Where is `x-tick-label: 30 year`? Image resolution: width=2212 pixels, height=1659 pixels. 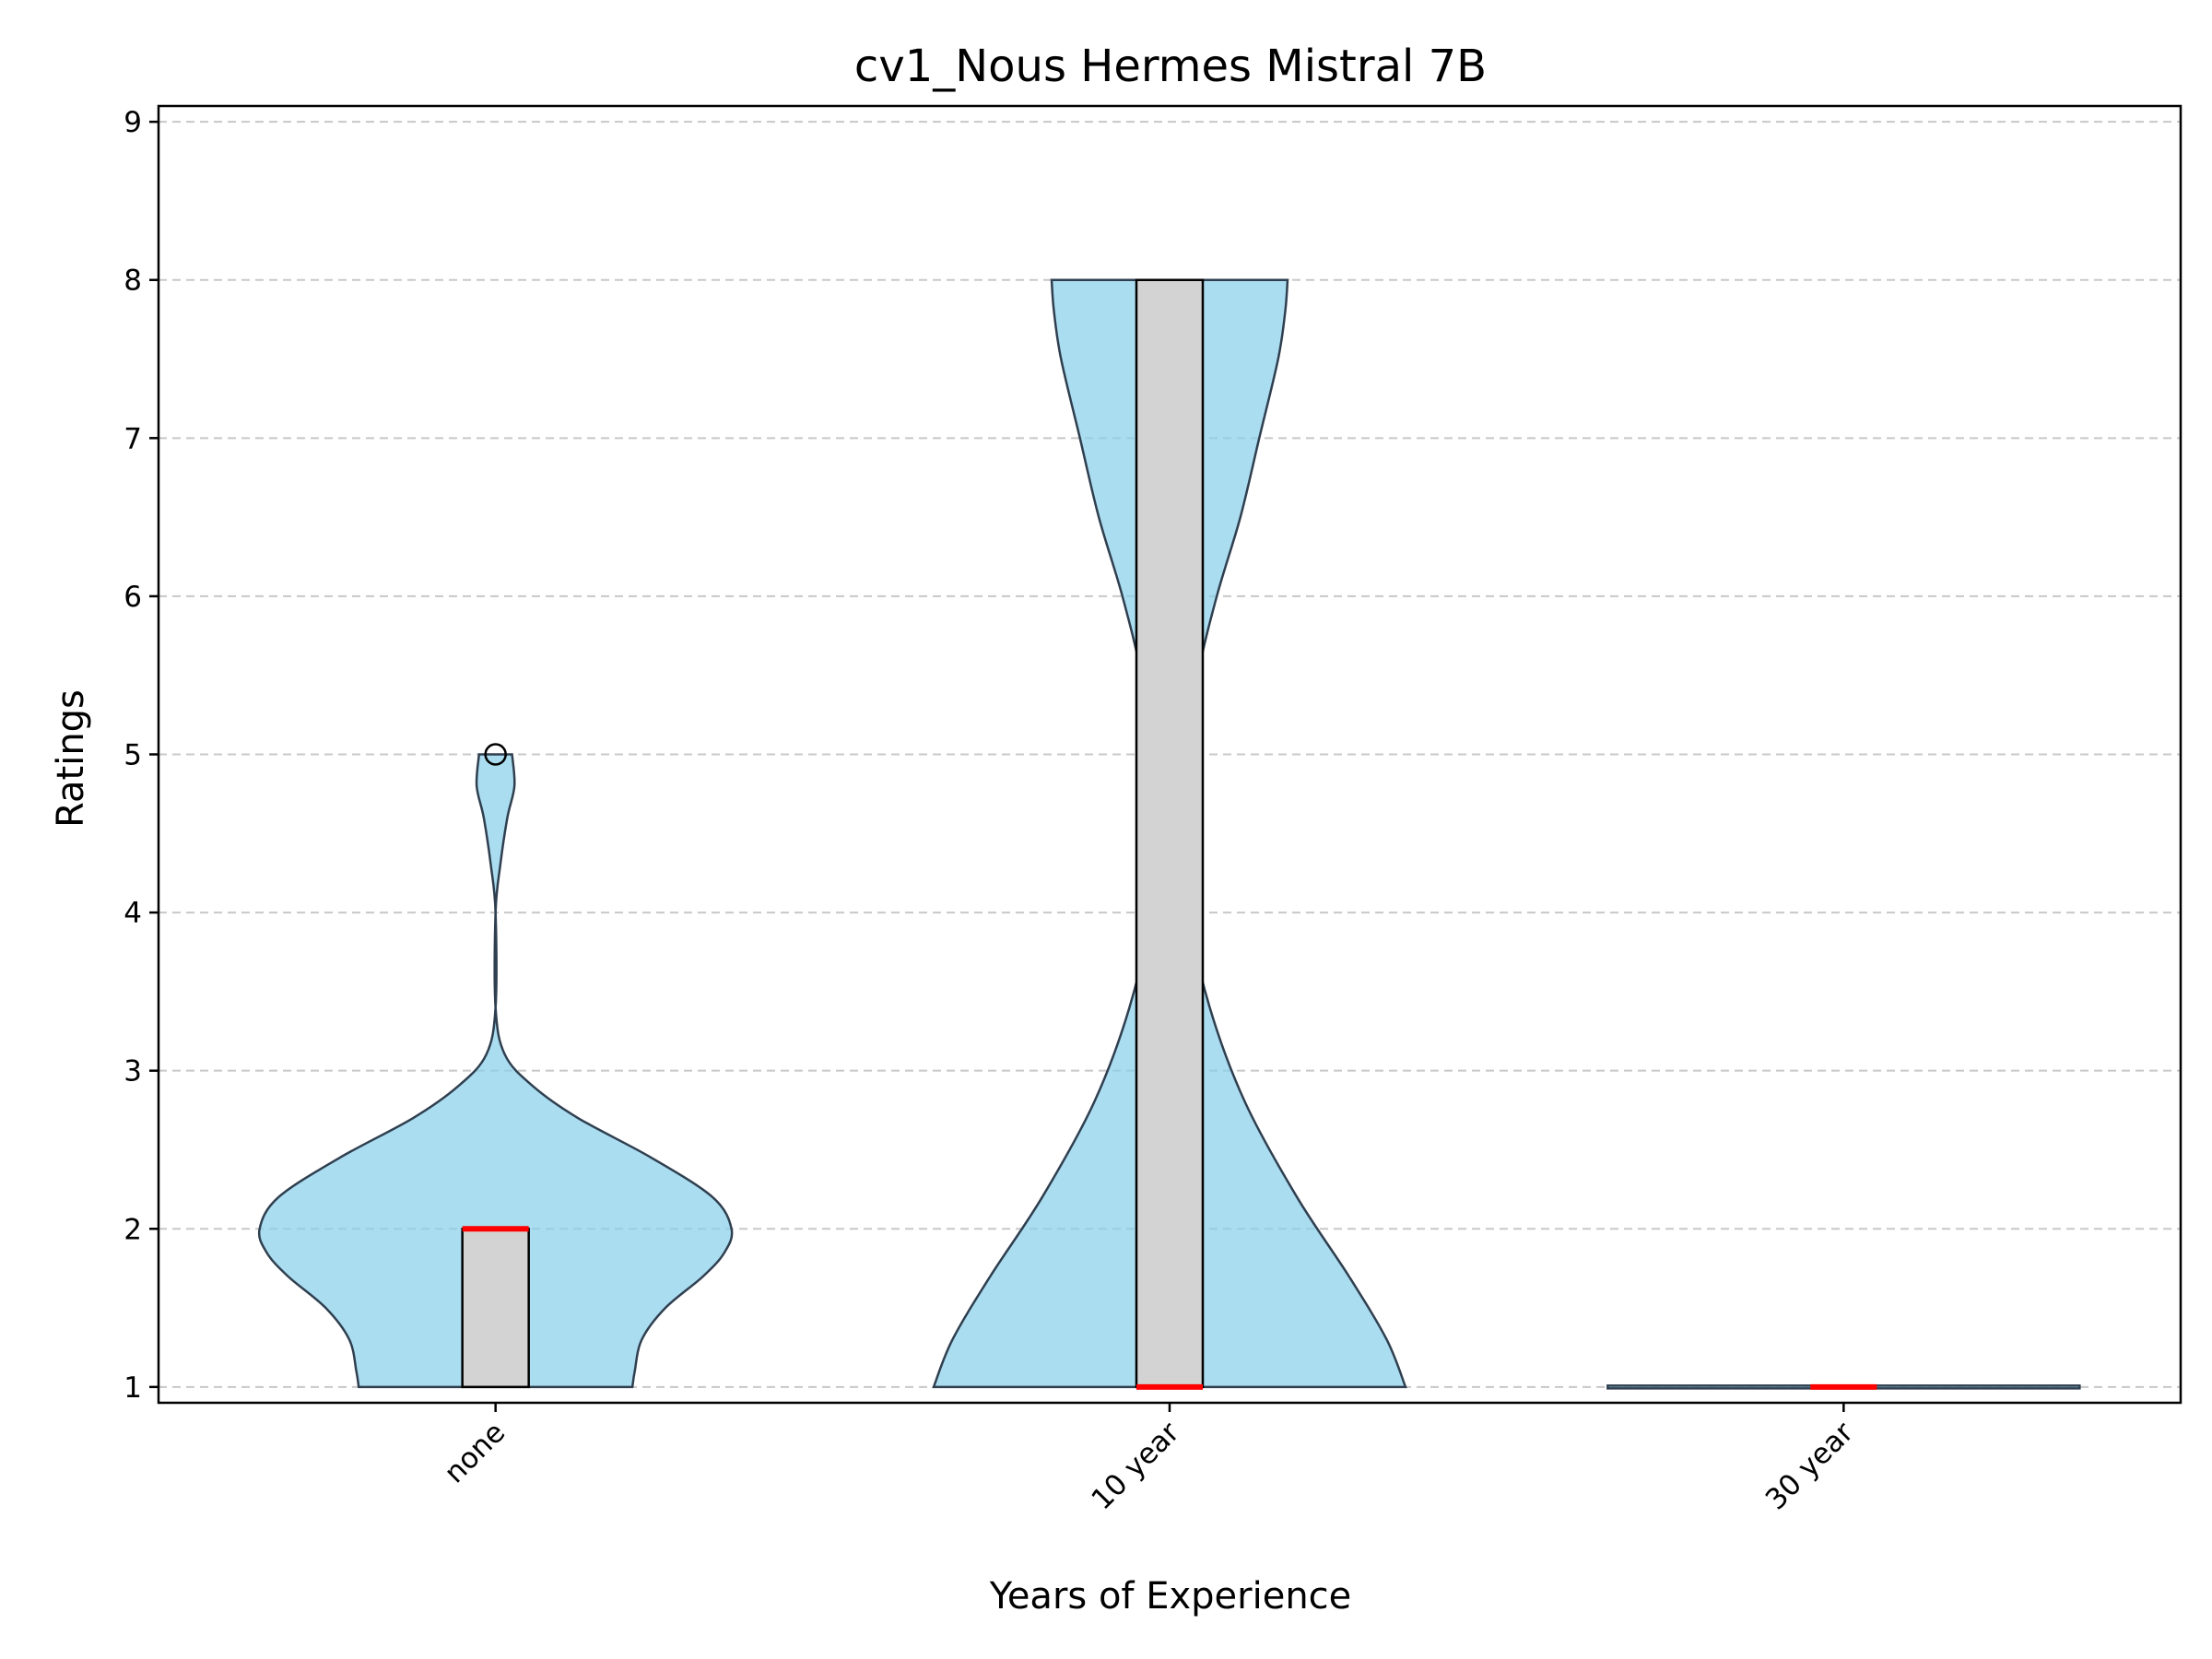 x-tick-label: 30 year is located at coordinates (1809, 1466).